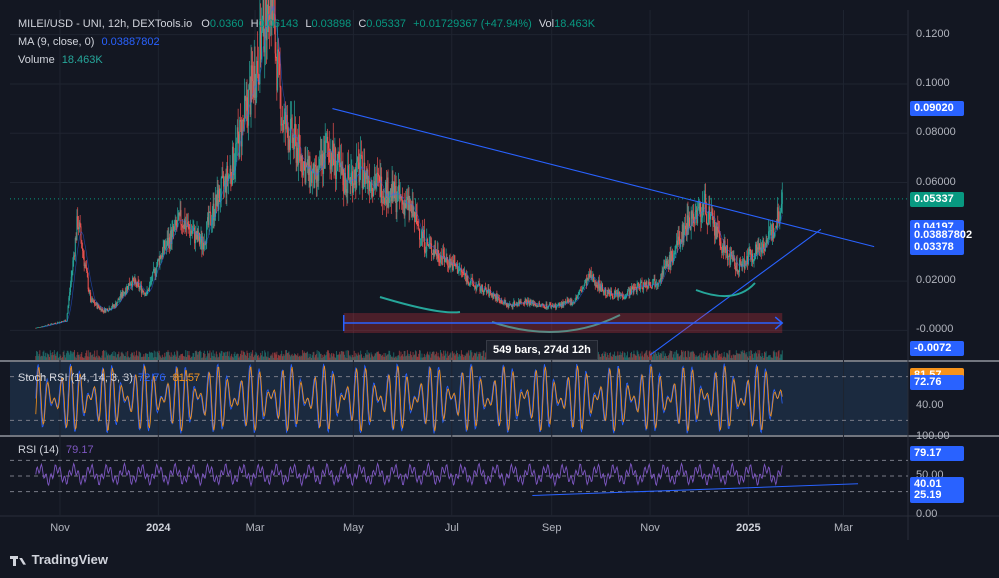  Describe the element at coordinates (89, 42) in the screenshot. I see `ma-legend: MA (9, close, 0) 0.03887802` at that location.